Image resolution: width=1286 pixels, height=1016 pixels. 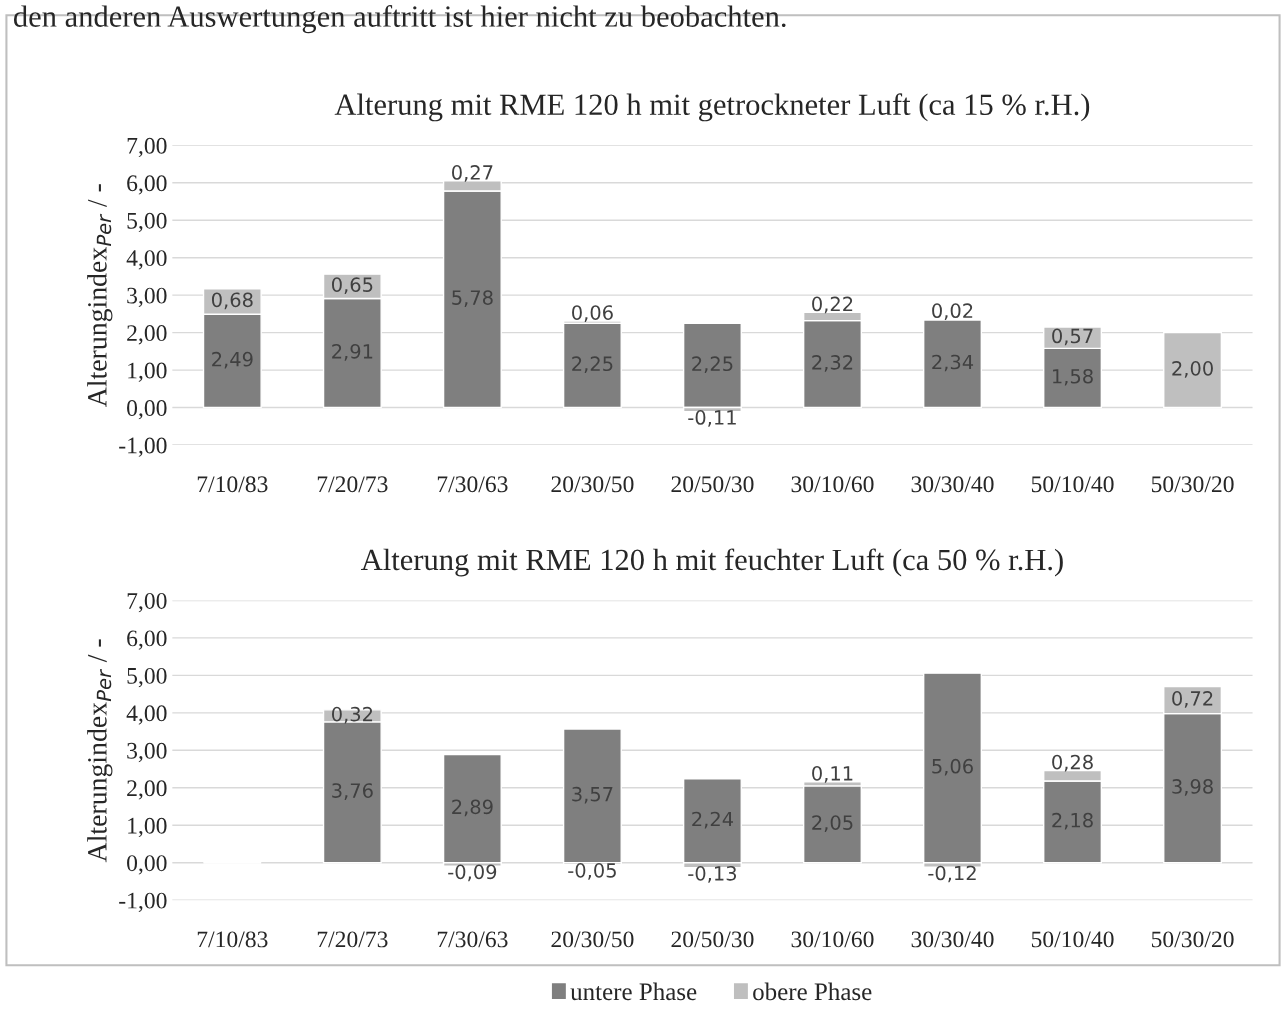 I want to click on data-label: 1,58, so click(x=1073, y=377).